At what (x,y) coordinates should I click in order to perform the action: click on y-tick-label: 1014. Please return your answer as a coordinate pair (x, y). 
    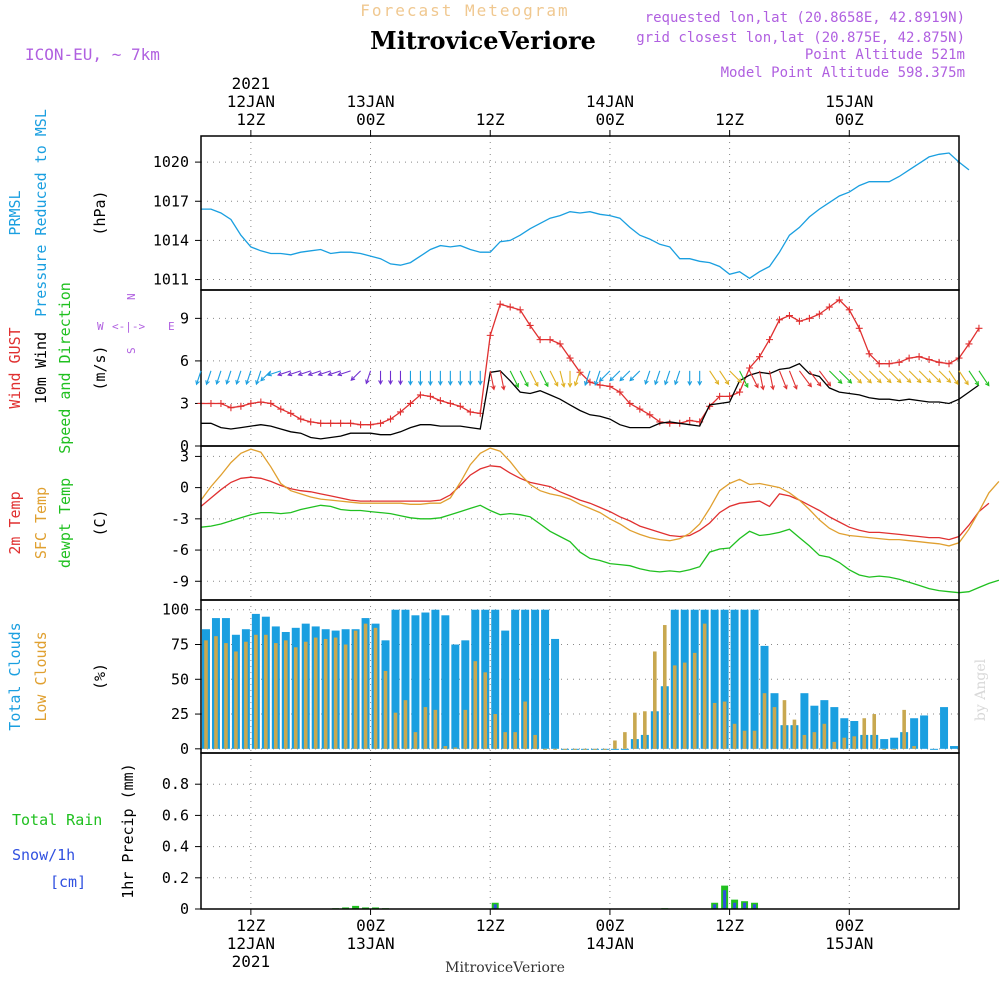
    Looking at the image, I should click on (171, 240).